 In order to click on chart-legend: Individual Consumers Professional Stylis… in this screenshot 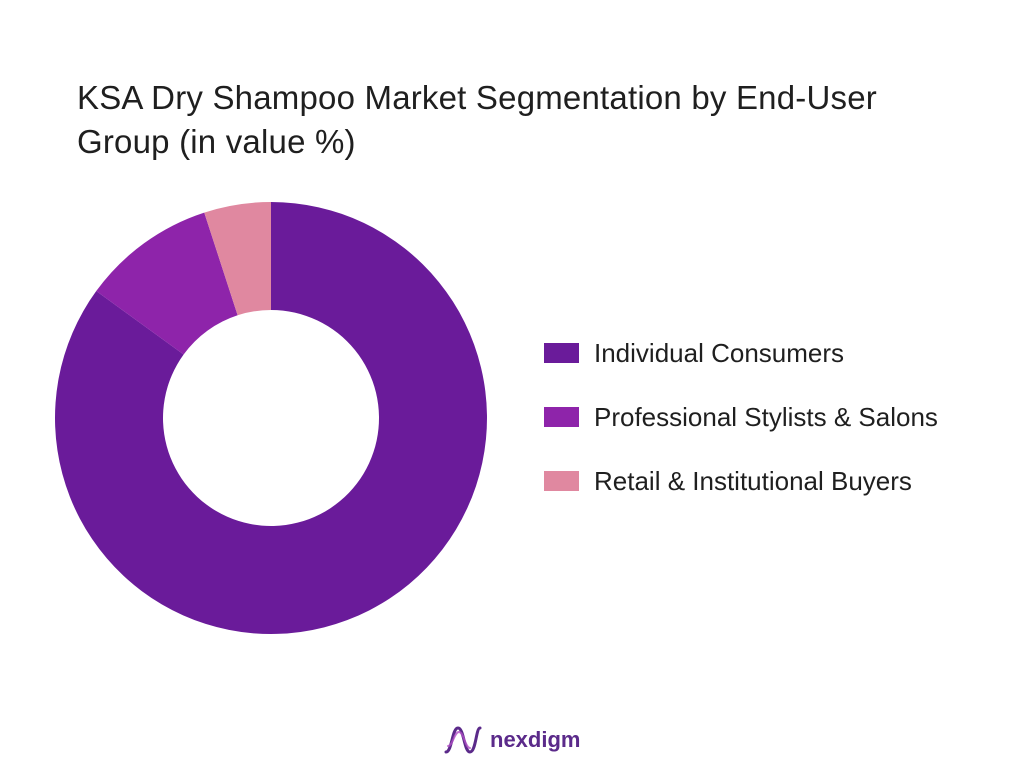, I will do `click(741, 429)`.